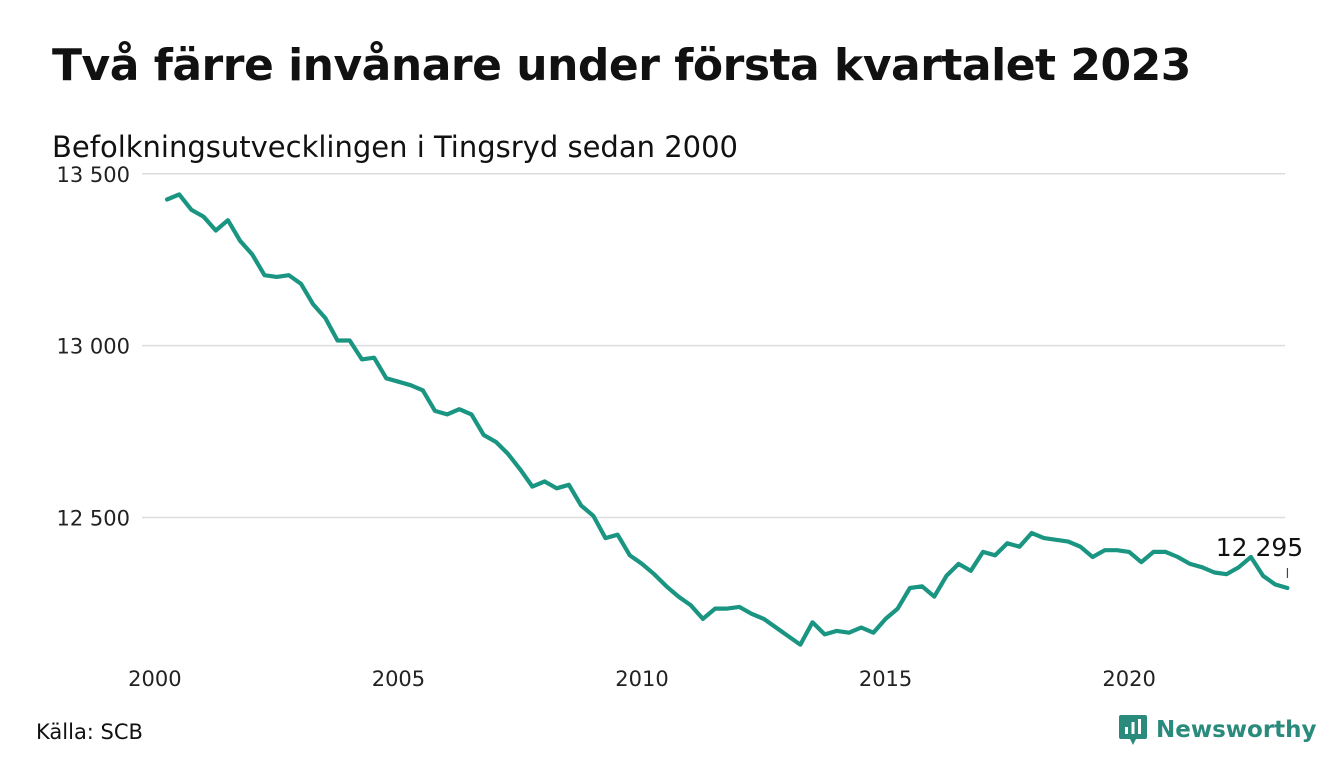 Image resolution: width=1340 pixels, height=780 pixels. Describe the element at coordinates (89, 732) in the screenshot. I see `source-note: Källa: SCB` at that location.